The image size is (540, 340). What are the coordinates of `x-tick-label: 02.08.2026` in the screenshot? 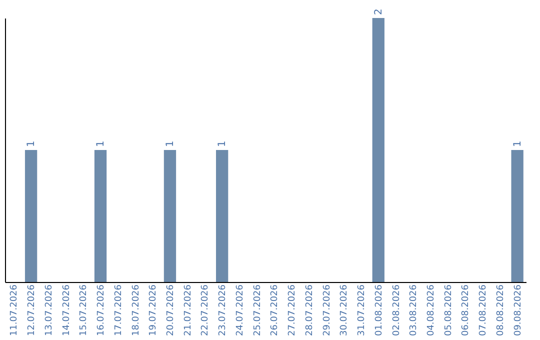 It's located at (397, 310).